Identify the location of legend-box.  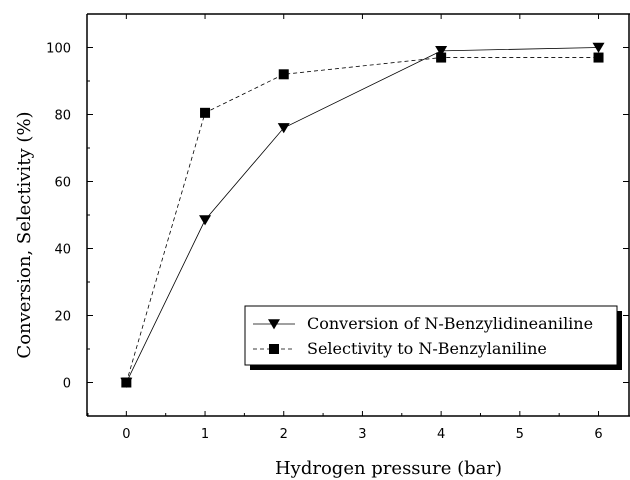
(431, 335).